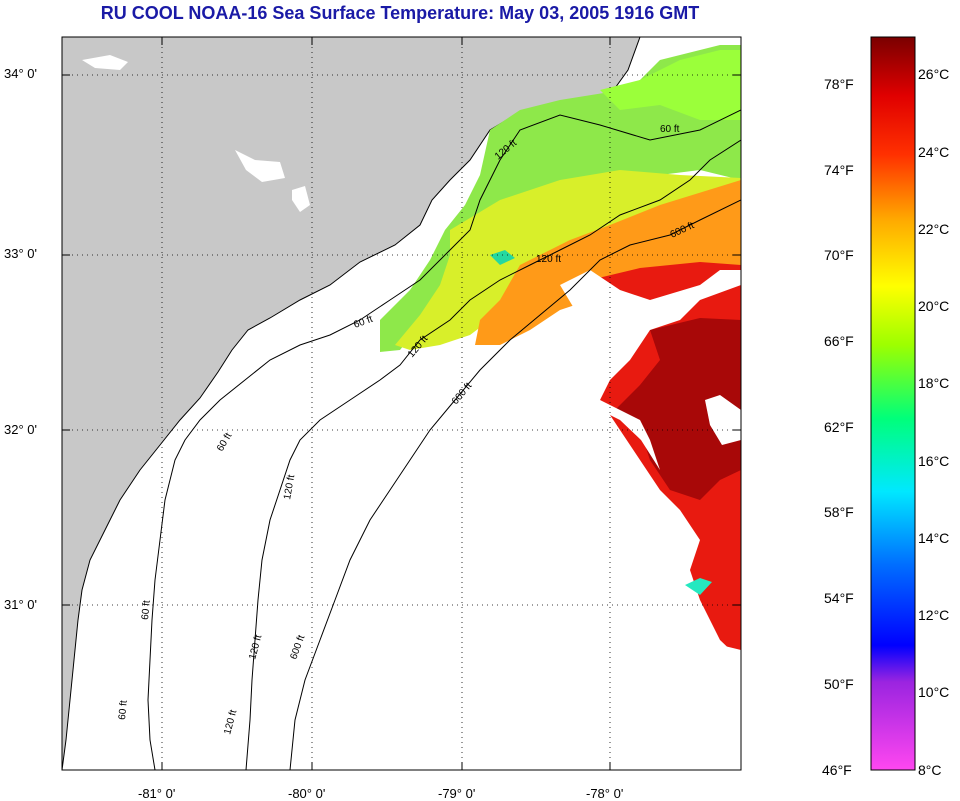 This screenshot has width=960, height=801. Describe the element at coordinates (934, 461) in the screenshot. I see `colorbar-c-label: 16°C` at that location.